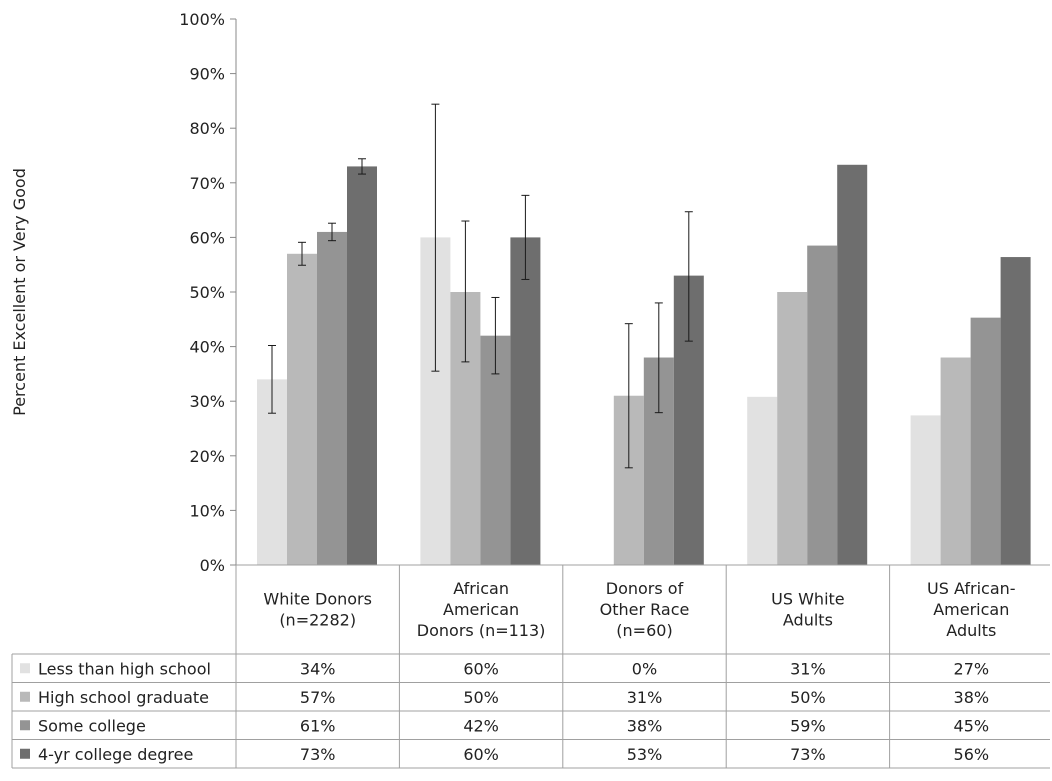  I want to click on y-tick-label: 30%, so click(207, 401).